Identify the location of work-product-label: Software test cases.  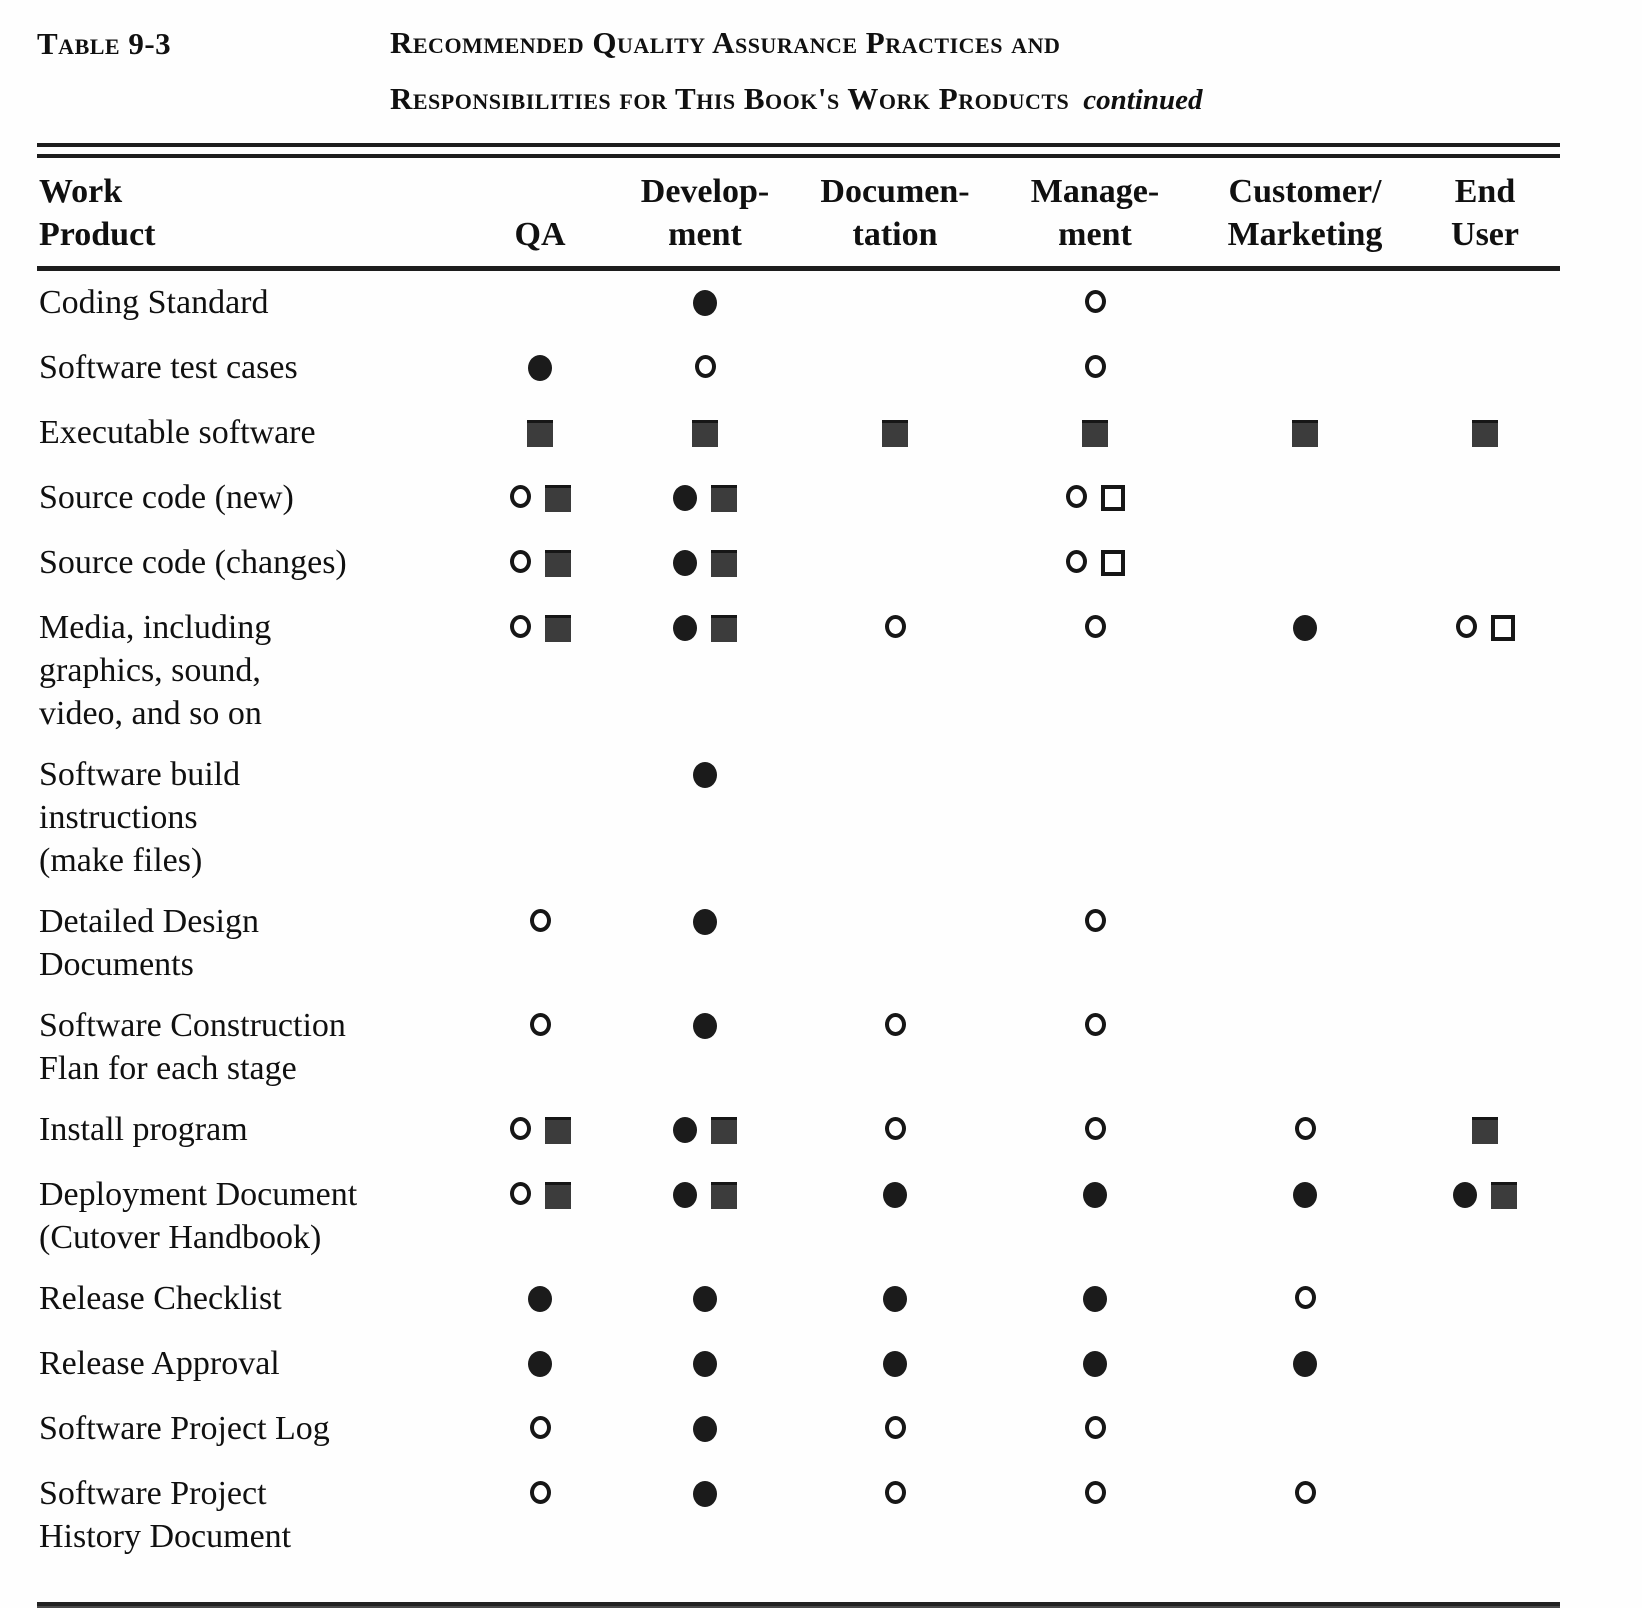
(168, 367).